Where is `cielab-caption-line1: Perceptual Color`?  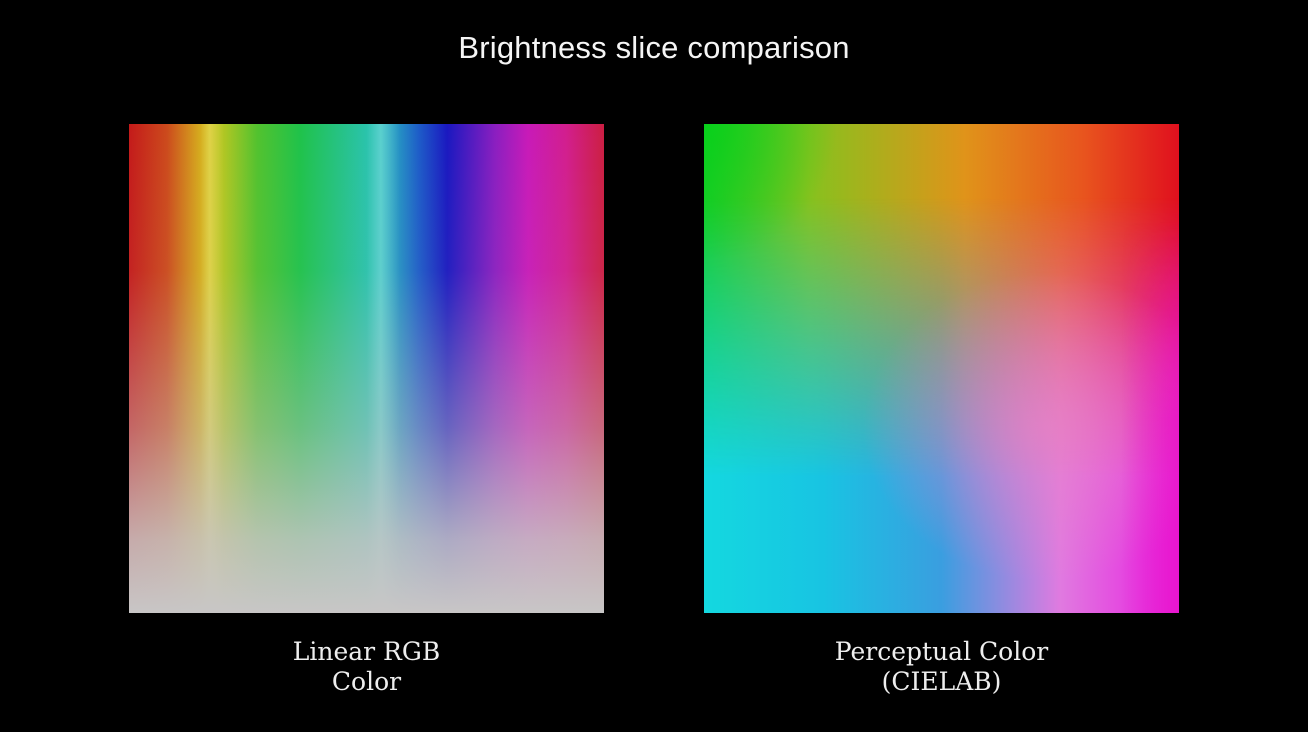 cielab-caption-line1: Perceptual Color is located at coordinates (941, 651).